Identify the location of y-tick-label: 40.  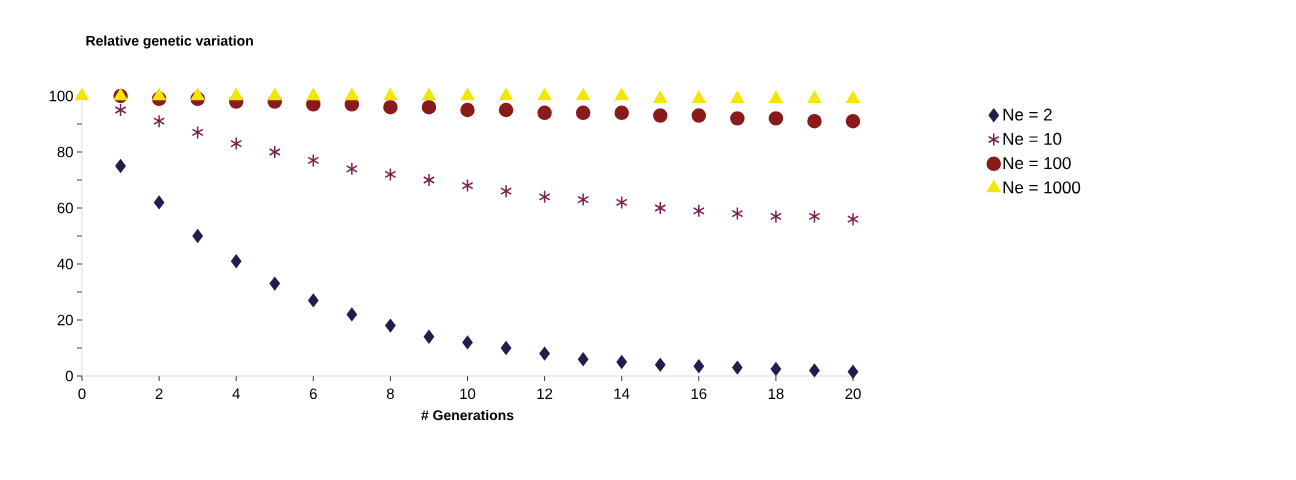
(65, 264).